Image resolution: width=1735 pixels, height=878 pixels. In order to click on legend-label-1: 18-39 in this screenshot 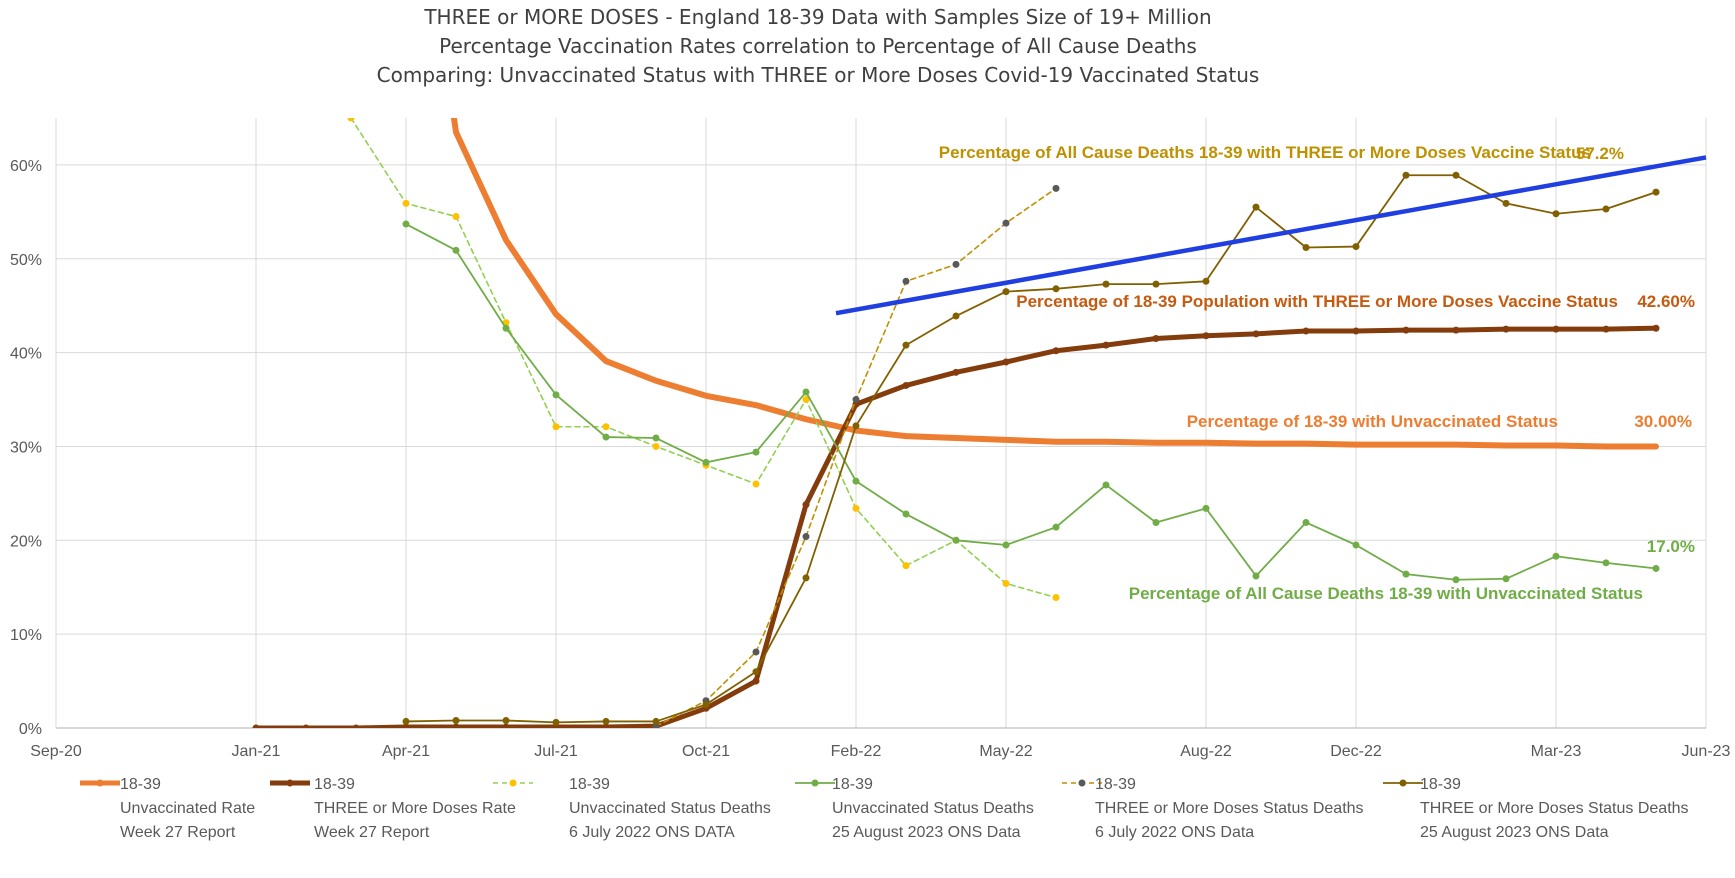, I will do `click(140, 784)`.